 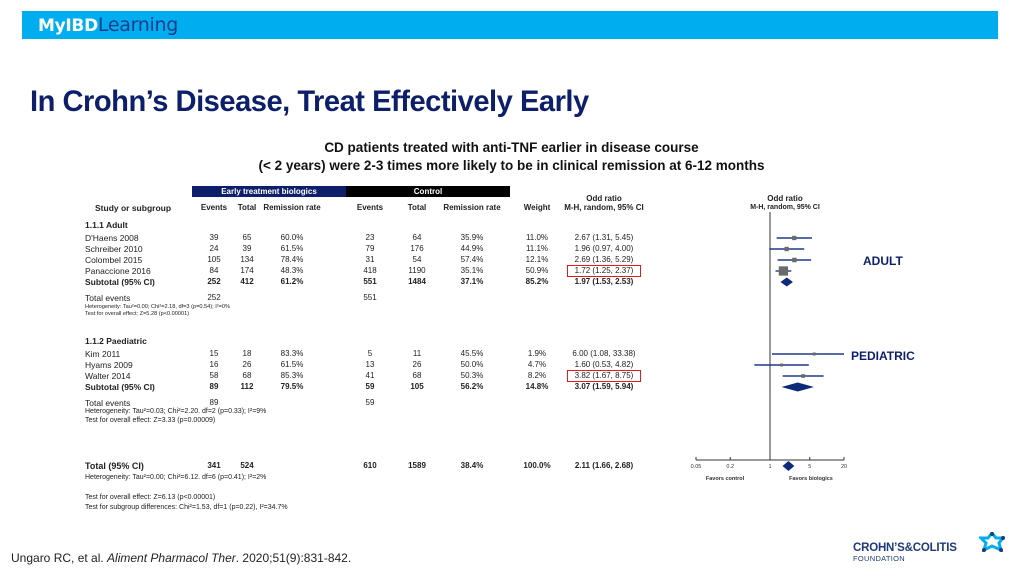 I want to click on study-name: Walter 2014, so click(x=108, y=376).